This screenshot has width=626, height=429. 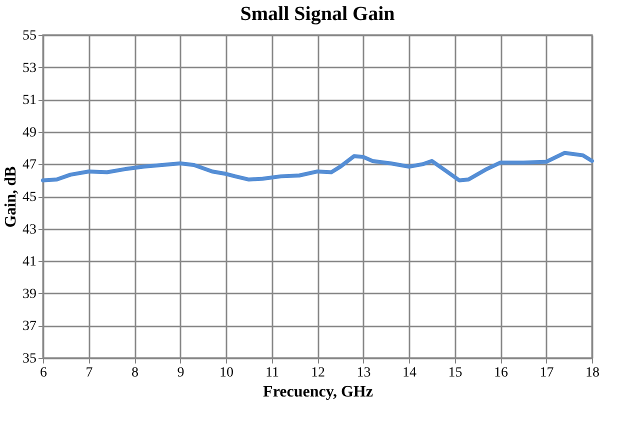 What do you see at coordinates (29, 359) in the screenshot?
I see `y-tick-label: 35` at bounding box center [29, 359].